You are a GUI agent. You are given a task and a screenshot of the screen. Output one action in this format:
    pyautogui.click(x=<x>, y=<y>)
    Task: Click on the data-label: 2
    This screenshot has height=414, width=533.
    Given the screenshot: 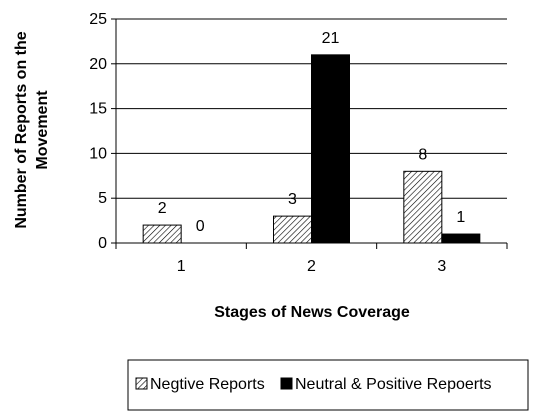 What is the action you would take?
    pyautogui.click(x=162, y=208)
    